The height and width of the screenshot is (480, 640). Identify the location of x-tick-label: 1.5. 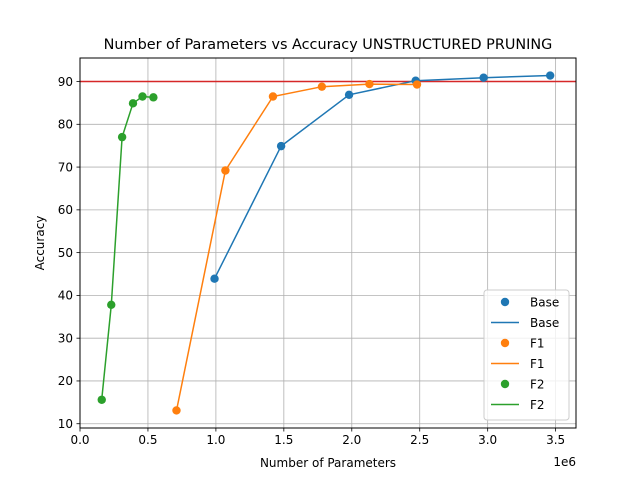
(283, 440).